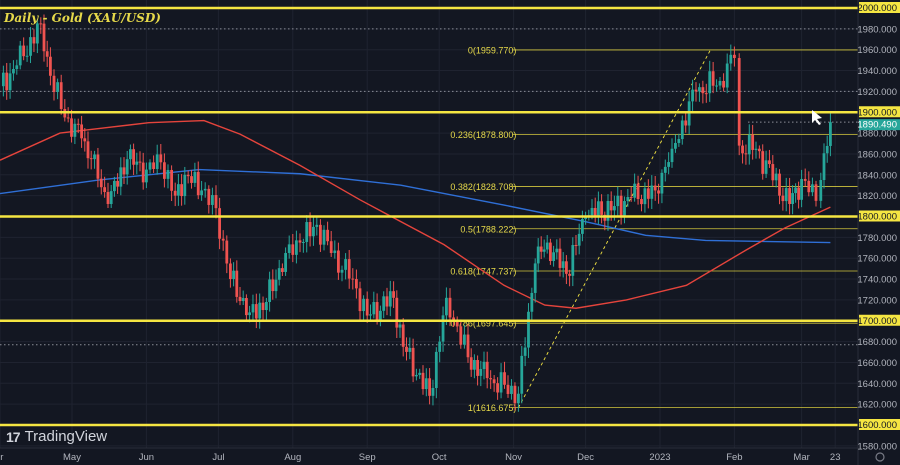 The height and width of the screenshot is (465, 900). I want to click on fib-level-label: 0.382(1828.708), so click(483, 187).